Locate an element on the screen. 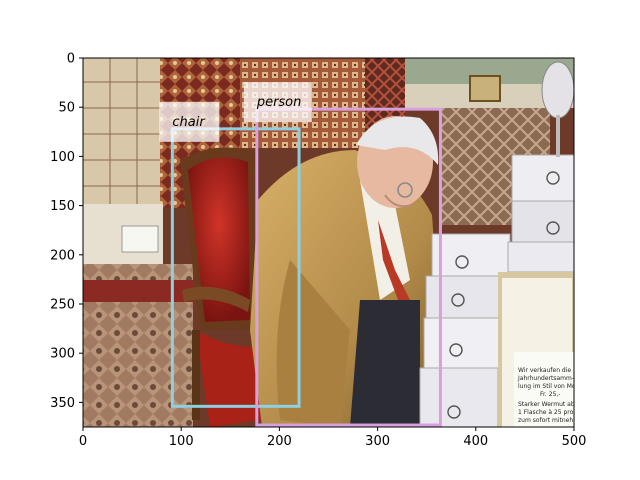 This screenshot has height=480, width=640. person-label: person is located at coordinates (279, 102).